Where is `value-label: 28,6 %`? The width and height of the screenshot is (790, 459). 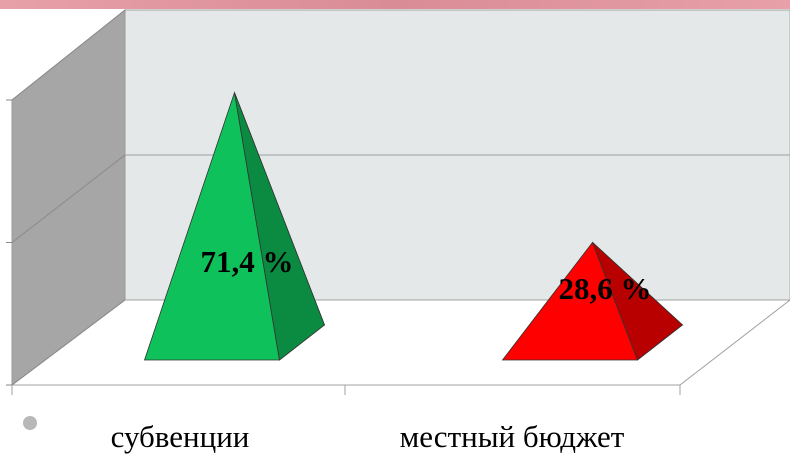 value-label: 28,6 % is located at coordinates (605, 288).